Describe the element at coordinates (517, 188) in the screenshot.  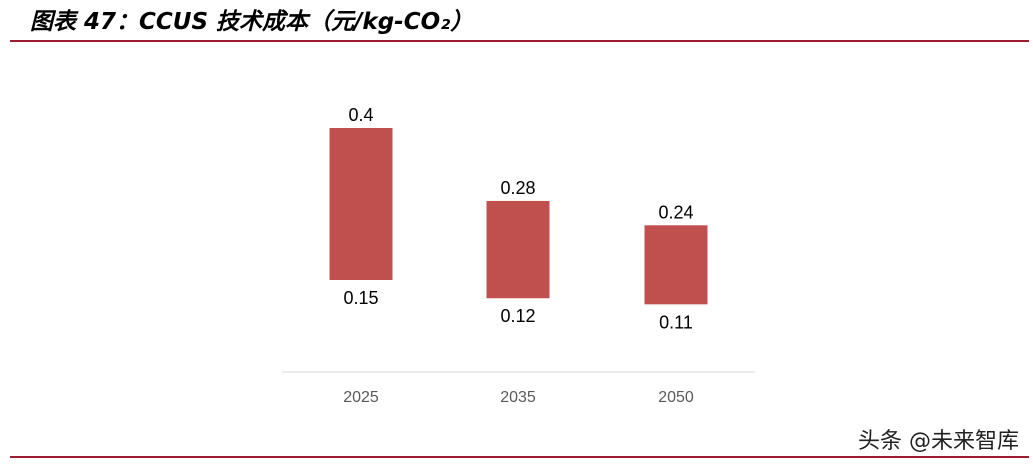
I see `high-label-2035: 0.28` at that location.